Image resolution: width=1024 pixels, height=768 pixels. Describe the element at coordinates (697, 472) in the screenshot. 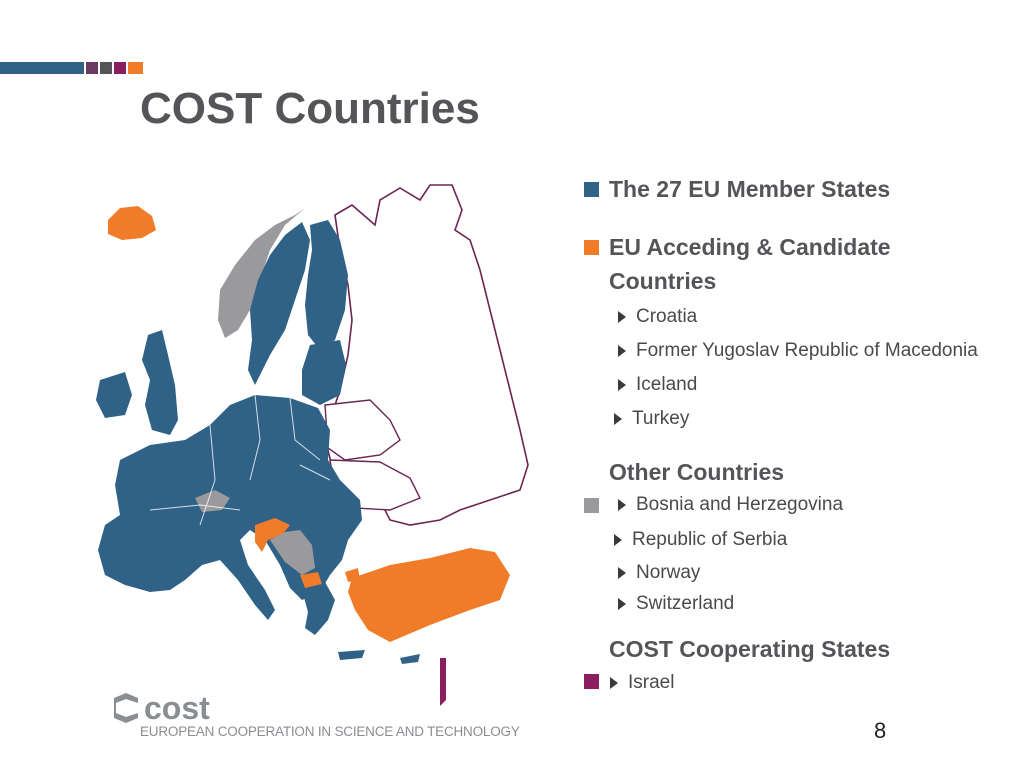

I see `other-countries-heading: Other Countries` at that location.